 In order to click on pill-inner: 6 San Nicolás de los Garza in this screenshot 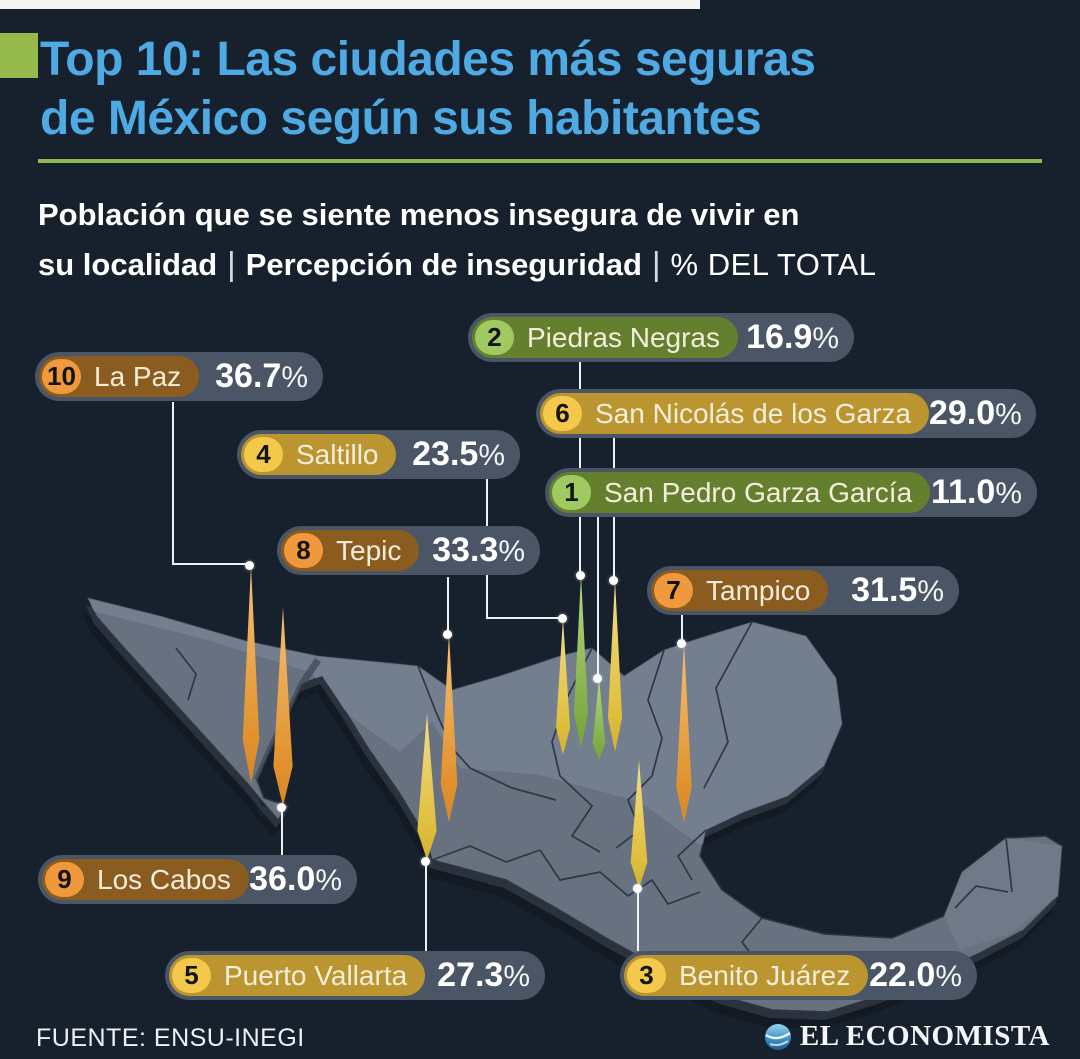, I will do `click(734, 413)`.